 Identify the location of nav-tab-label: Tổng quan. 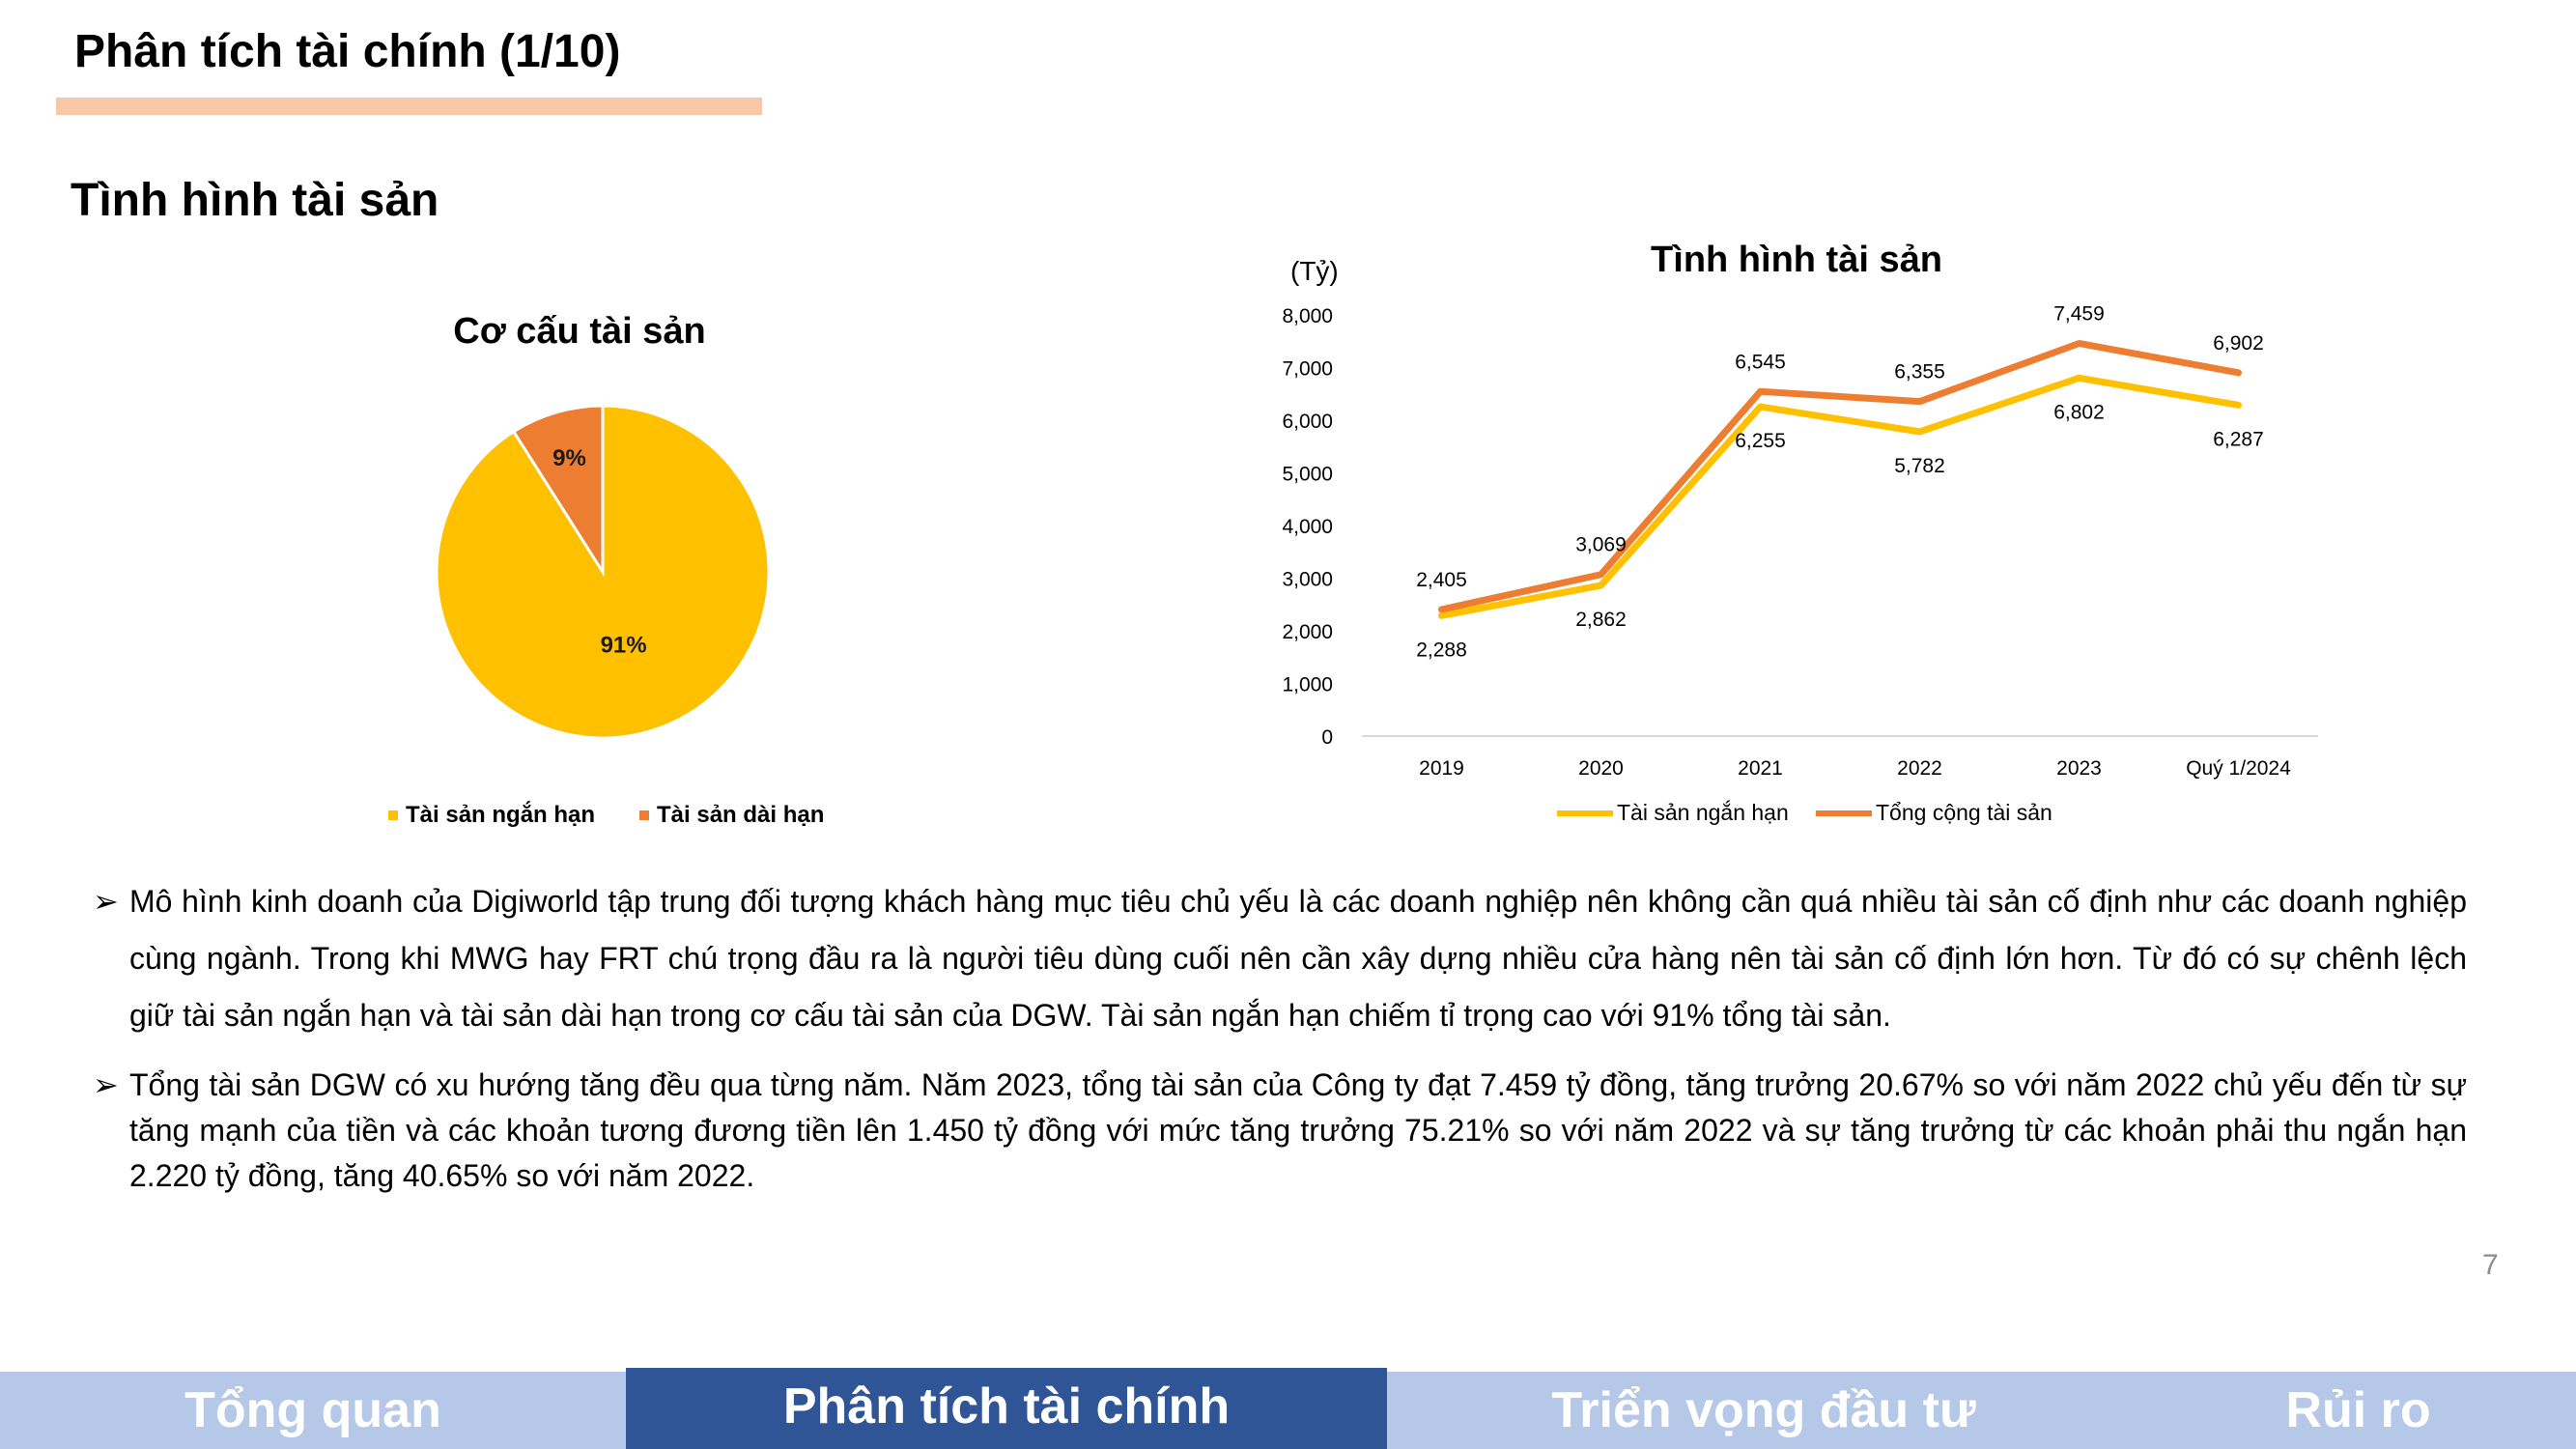
(312, 1410).